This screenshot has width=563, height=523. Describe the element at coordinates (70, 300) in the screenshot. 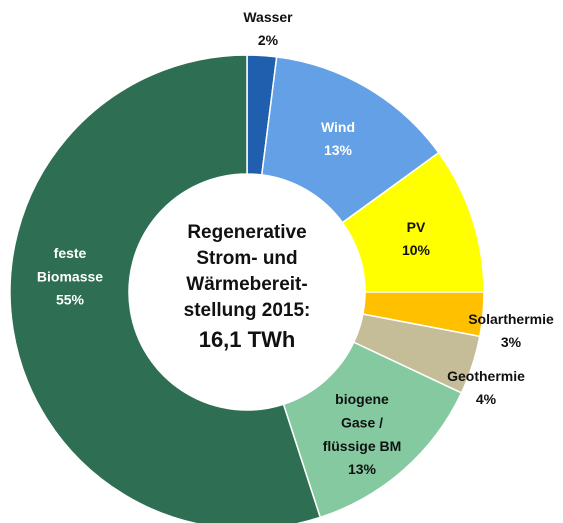

I see `value-label: 55%` at that location.